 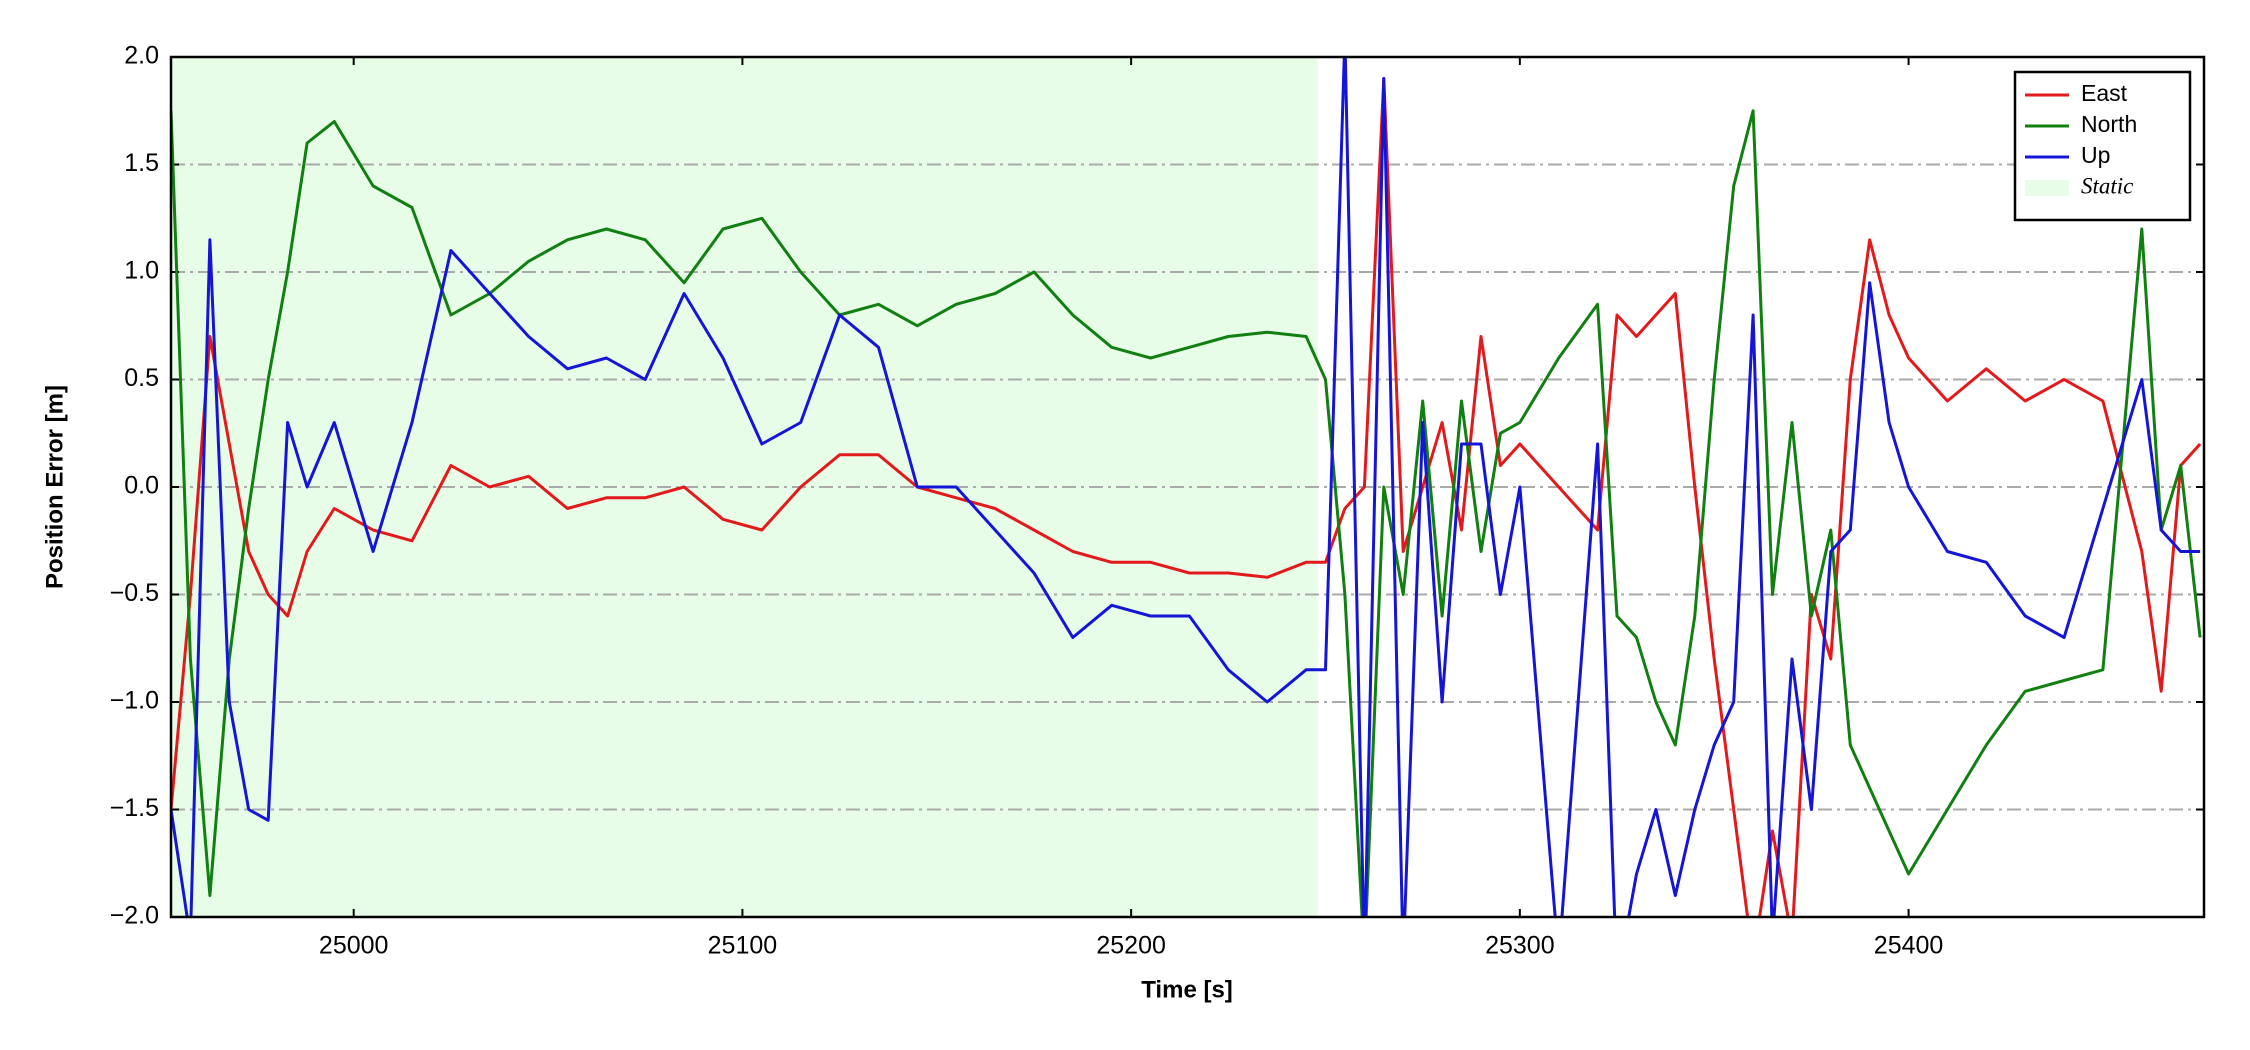 What do you see at coordinates (2095, 155) in the screenshot?
I see `legend-label: Up` at bounding box center [2095, 155].